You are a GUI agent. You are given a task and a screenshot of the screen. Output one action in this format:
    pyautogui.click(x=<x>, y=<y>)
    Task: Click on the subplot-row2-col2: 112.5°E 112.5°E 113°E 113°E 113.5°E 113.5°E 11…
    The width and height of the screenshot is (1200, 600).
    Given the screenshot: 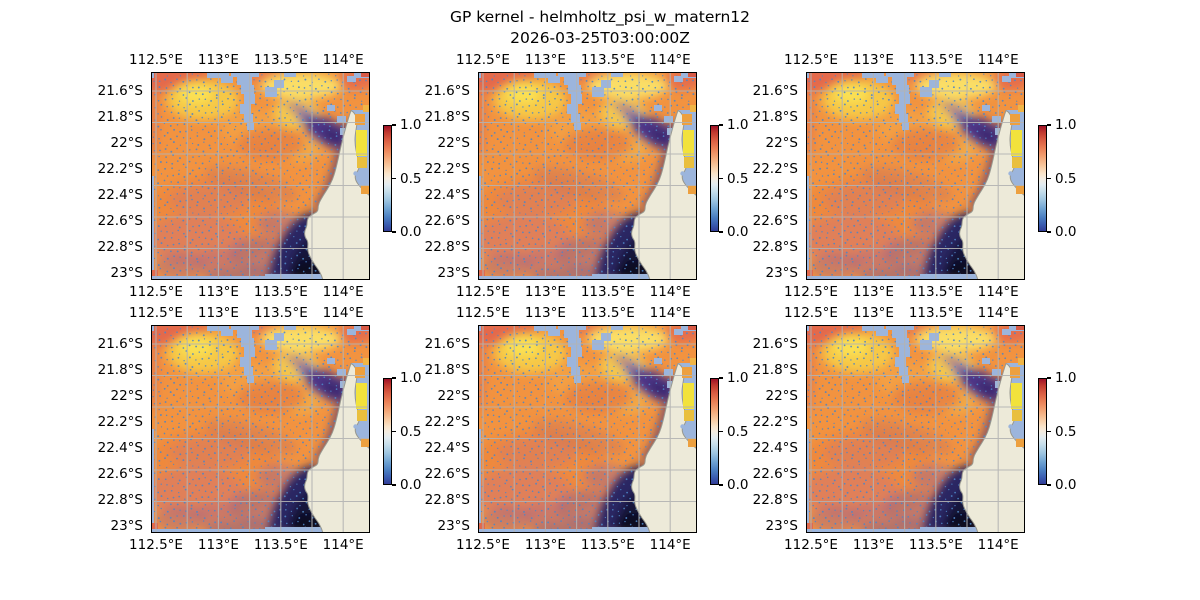 What is the action you would take?
    pyautogui.click(x=587, y=429)
    